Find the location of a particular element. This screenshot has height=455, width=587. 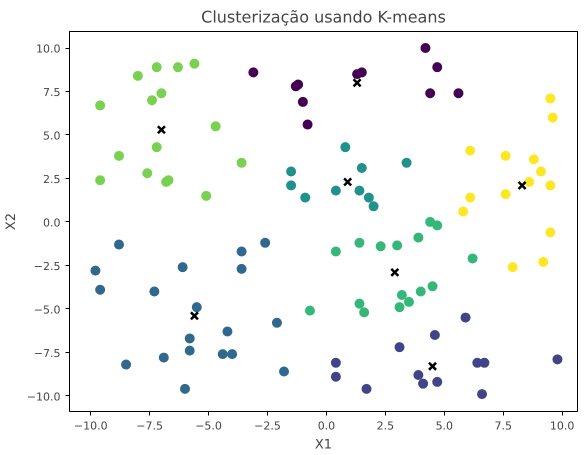

y-tick-label: 5.0 is located at coordinates (52, 135).